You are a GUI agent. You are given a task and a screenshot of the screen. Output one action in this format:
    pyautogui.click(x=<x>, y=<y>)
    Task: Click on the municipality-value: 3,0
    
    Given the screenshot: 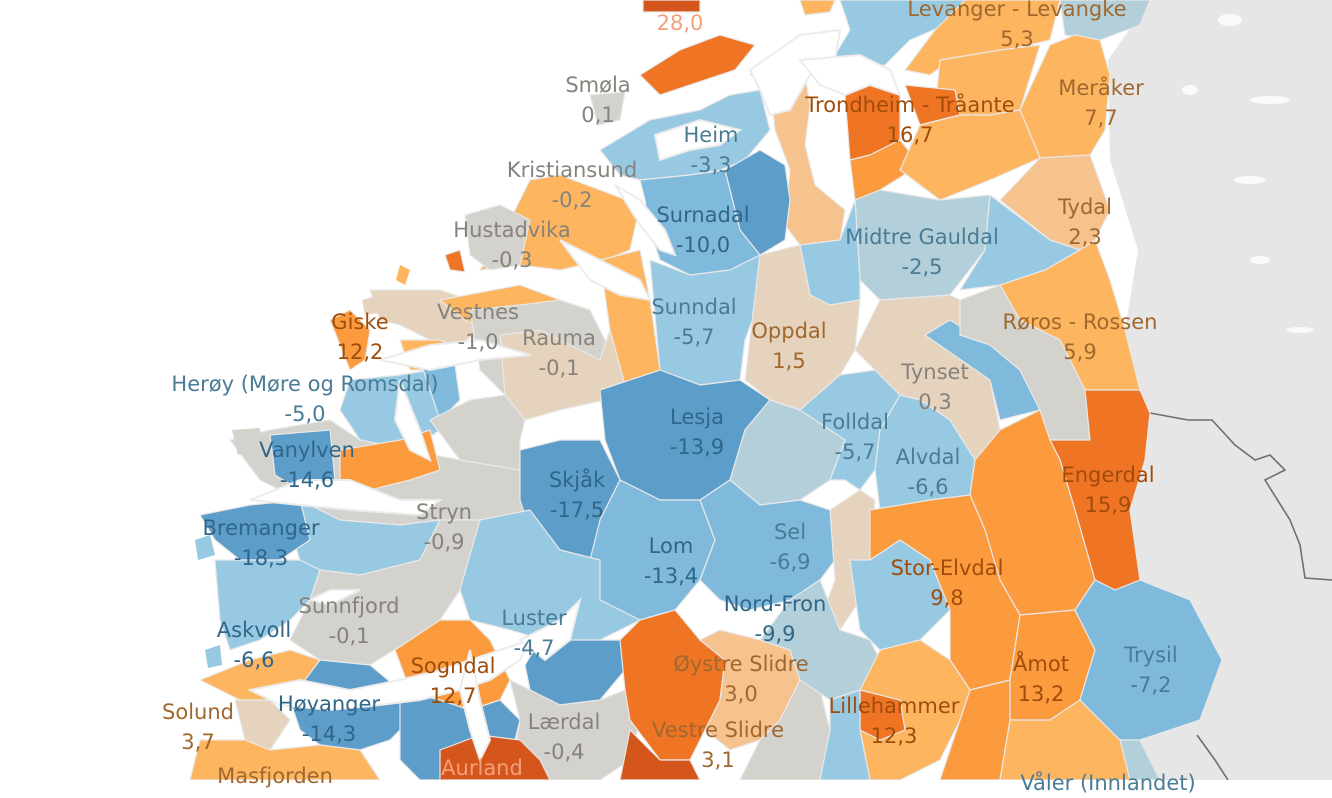 What is the action you would take?
    pyautogui.click(x=741, y=694)
    